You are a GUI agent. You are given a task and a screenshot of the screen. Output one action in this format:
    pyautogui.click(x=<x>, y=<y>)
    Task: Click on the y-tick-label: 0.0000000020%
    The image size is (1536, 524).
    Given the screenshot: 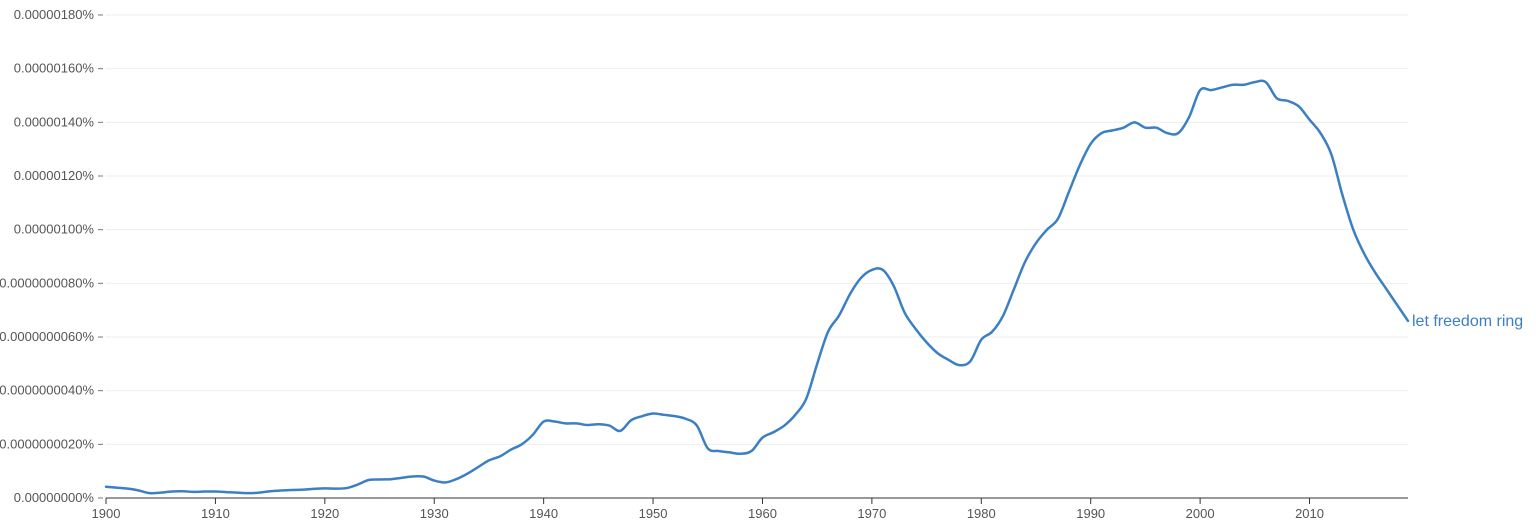 What is the action you would take?
    pyautogui.click(x=47, y=443)
    